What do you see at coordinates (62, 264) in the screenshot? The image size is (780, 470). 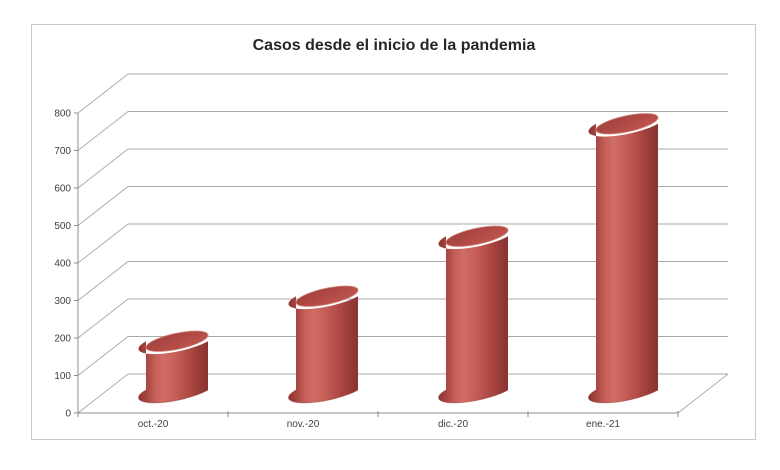 I see `y-tick-label-400: 400` at bounding box center [62, 264].